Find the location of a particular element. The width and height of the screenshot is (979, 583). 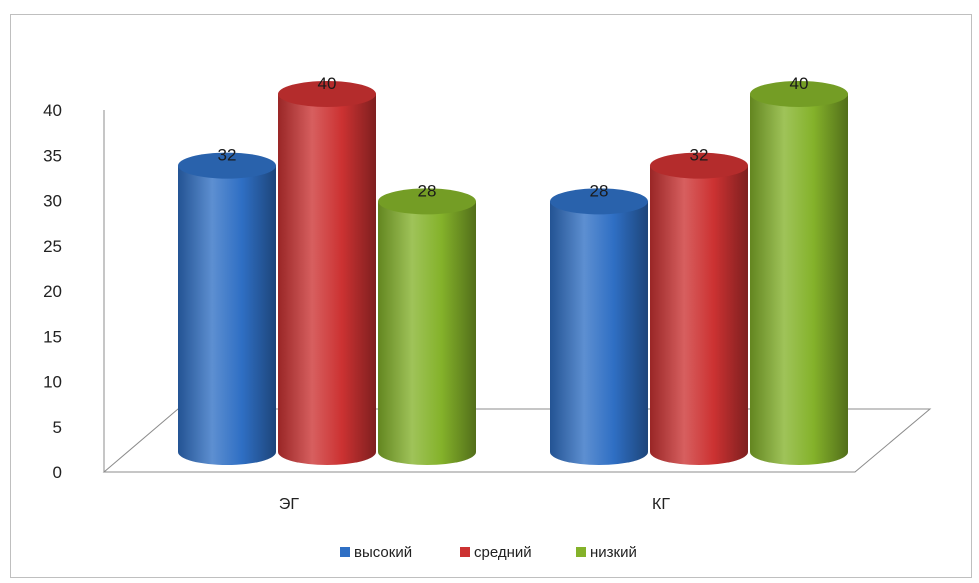

legend: высокий средний низкий is located at coordinates (488, 552).